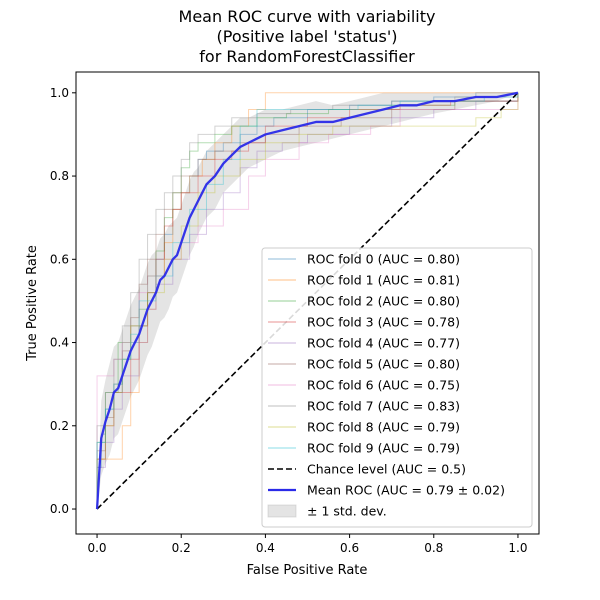 This screenshot has height=600, width=600. I want to click on y-axis-label: True Positive Rate, so click(32, 303).